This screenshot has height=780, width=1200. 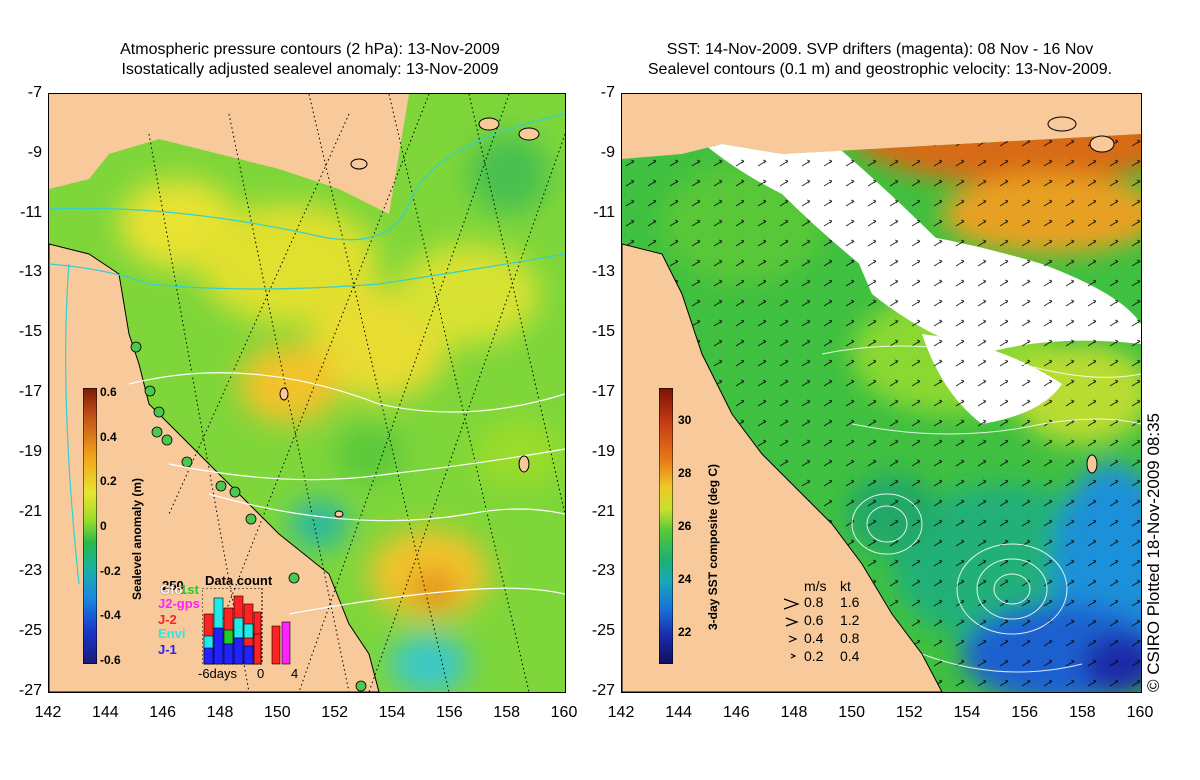 I want to click on left-colorbar-tick: 0.2, so click(x=108, y=481).